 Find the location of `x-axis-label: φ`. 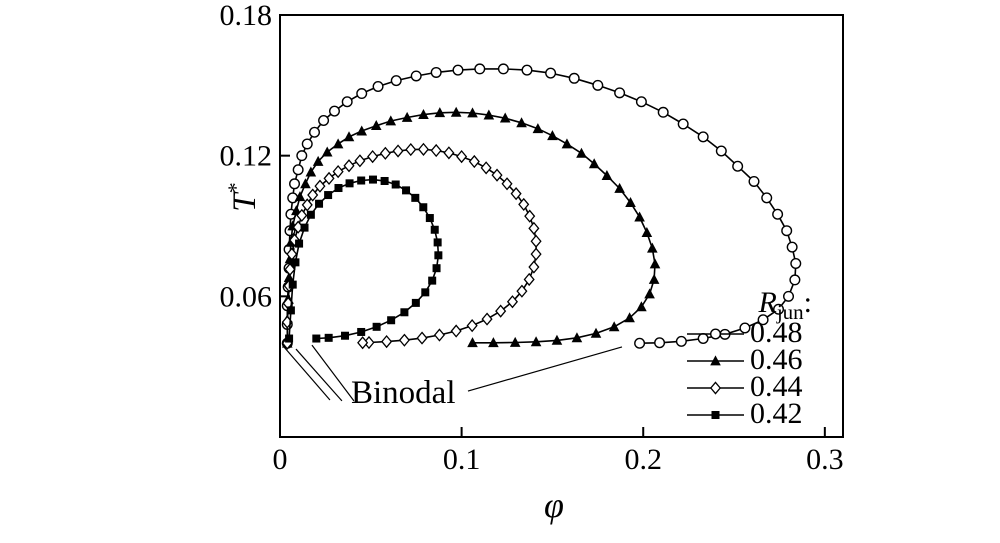

x-axis-label: φ is located at coordinates (554, 505).